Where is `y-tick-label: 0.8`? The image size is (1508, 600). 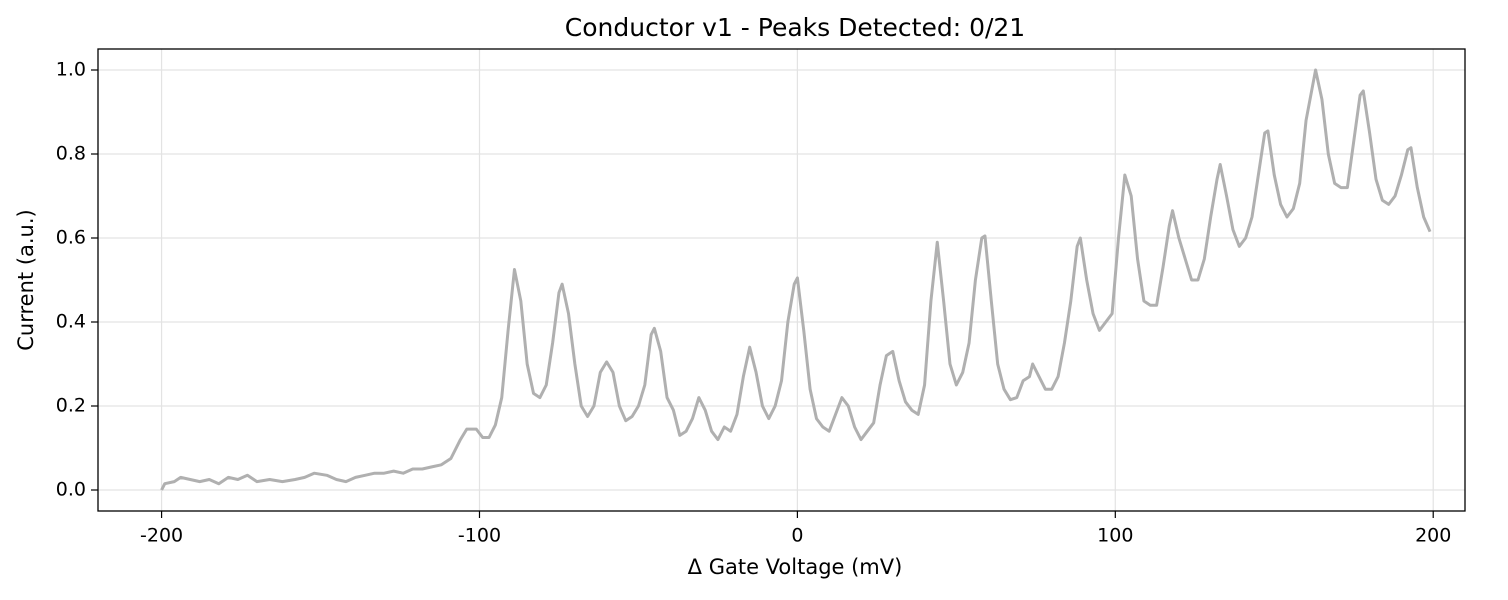 y-tick-label: 0.8 is located at coordinates (71, 154).